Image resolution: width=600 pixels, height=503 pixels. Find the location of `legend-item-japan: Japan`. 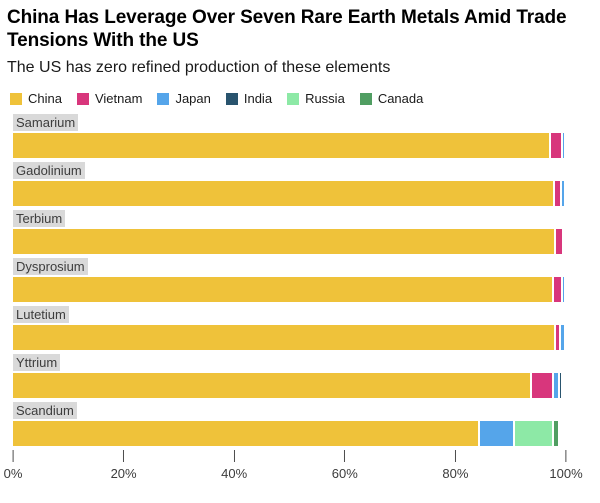

legend-item-japan: Japan is located at coordinates (184, 98).